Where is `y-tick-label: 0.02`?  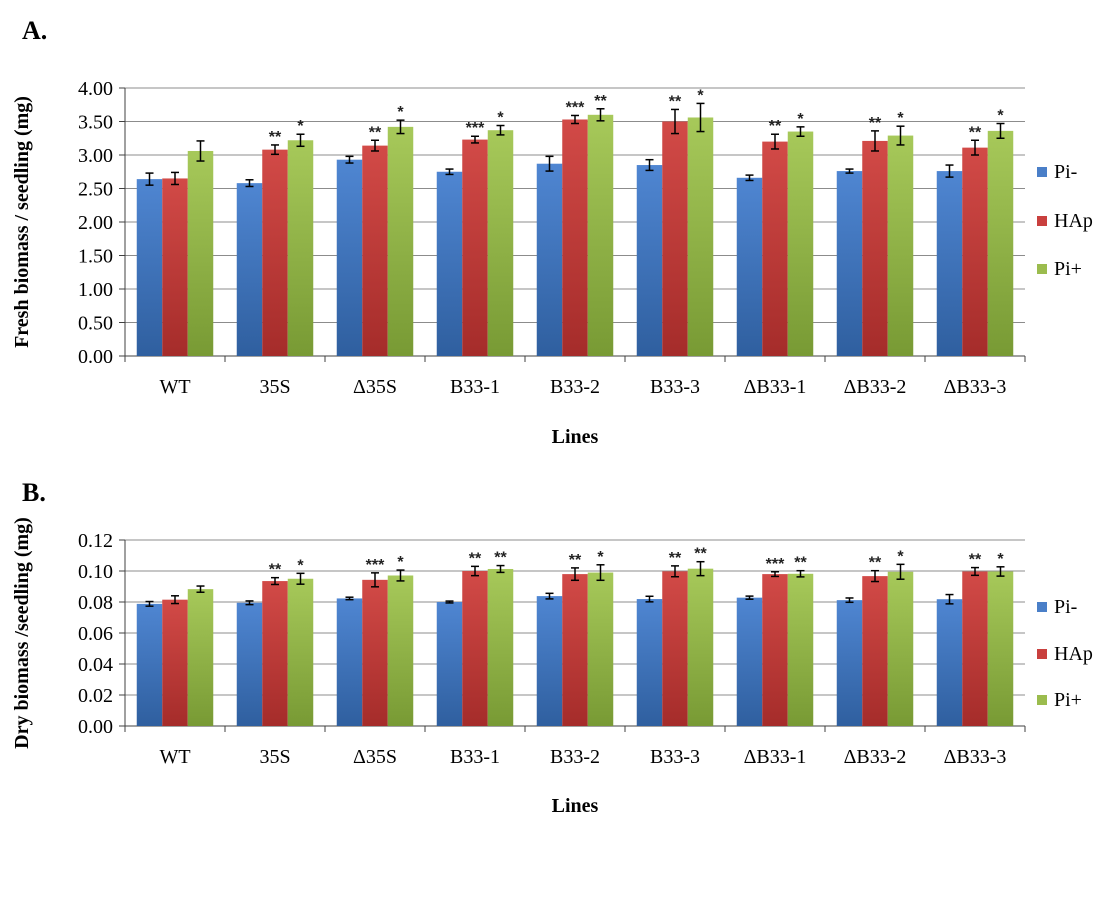
y-tick-label: 0.02 is located at coordinates (95, 696).